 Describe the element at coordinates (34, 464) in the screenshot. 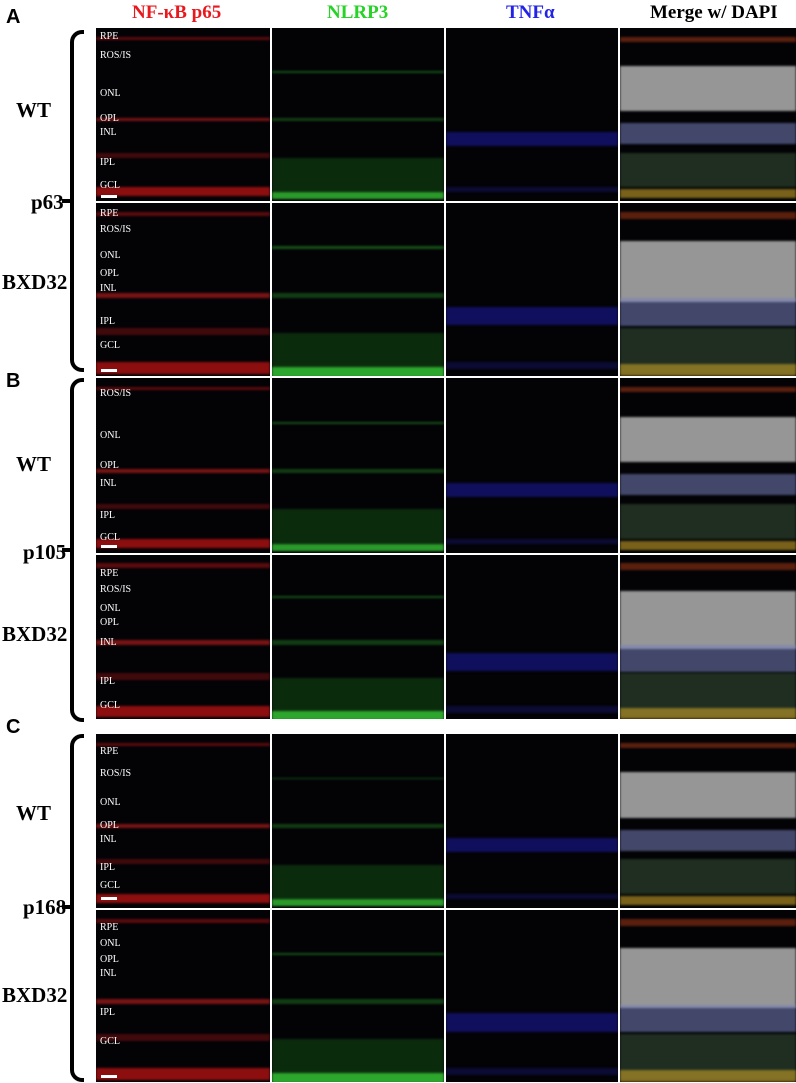

I see `row-label-b-wt: WT` at that location.